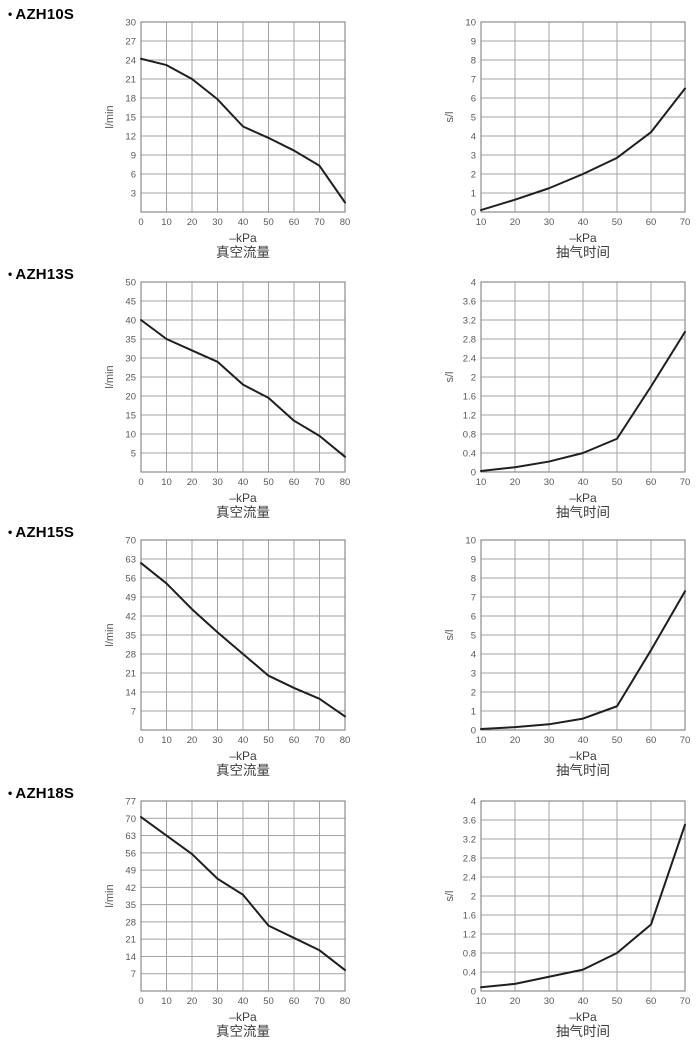  I want to click on y-tick-label: 70, so click(130, 819).